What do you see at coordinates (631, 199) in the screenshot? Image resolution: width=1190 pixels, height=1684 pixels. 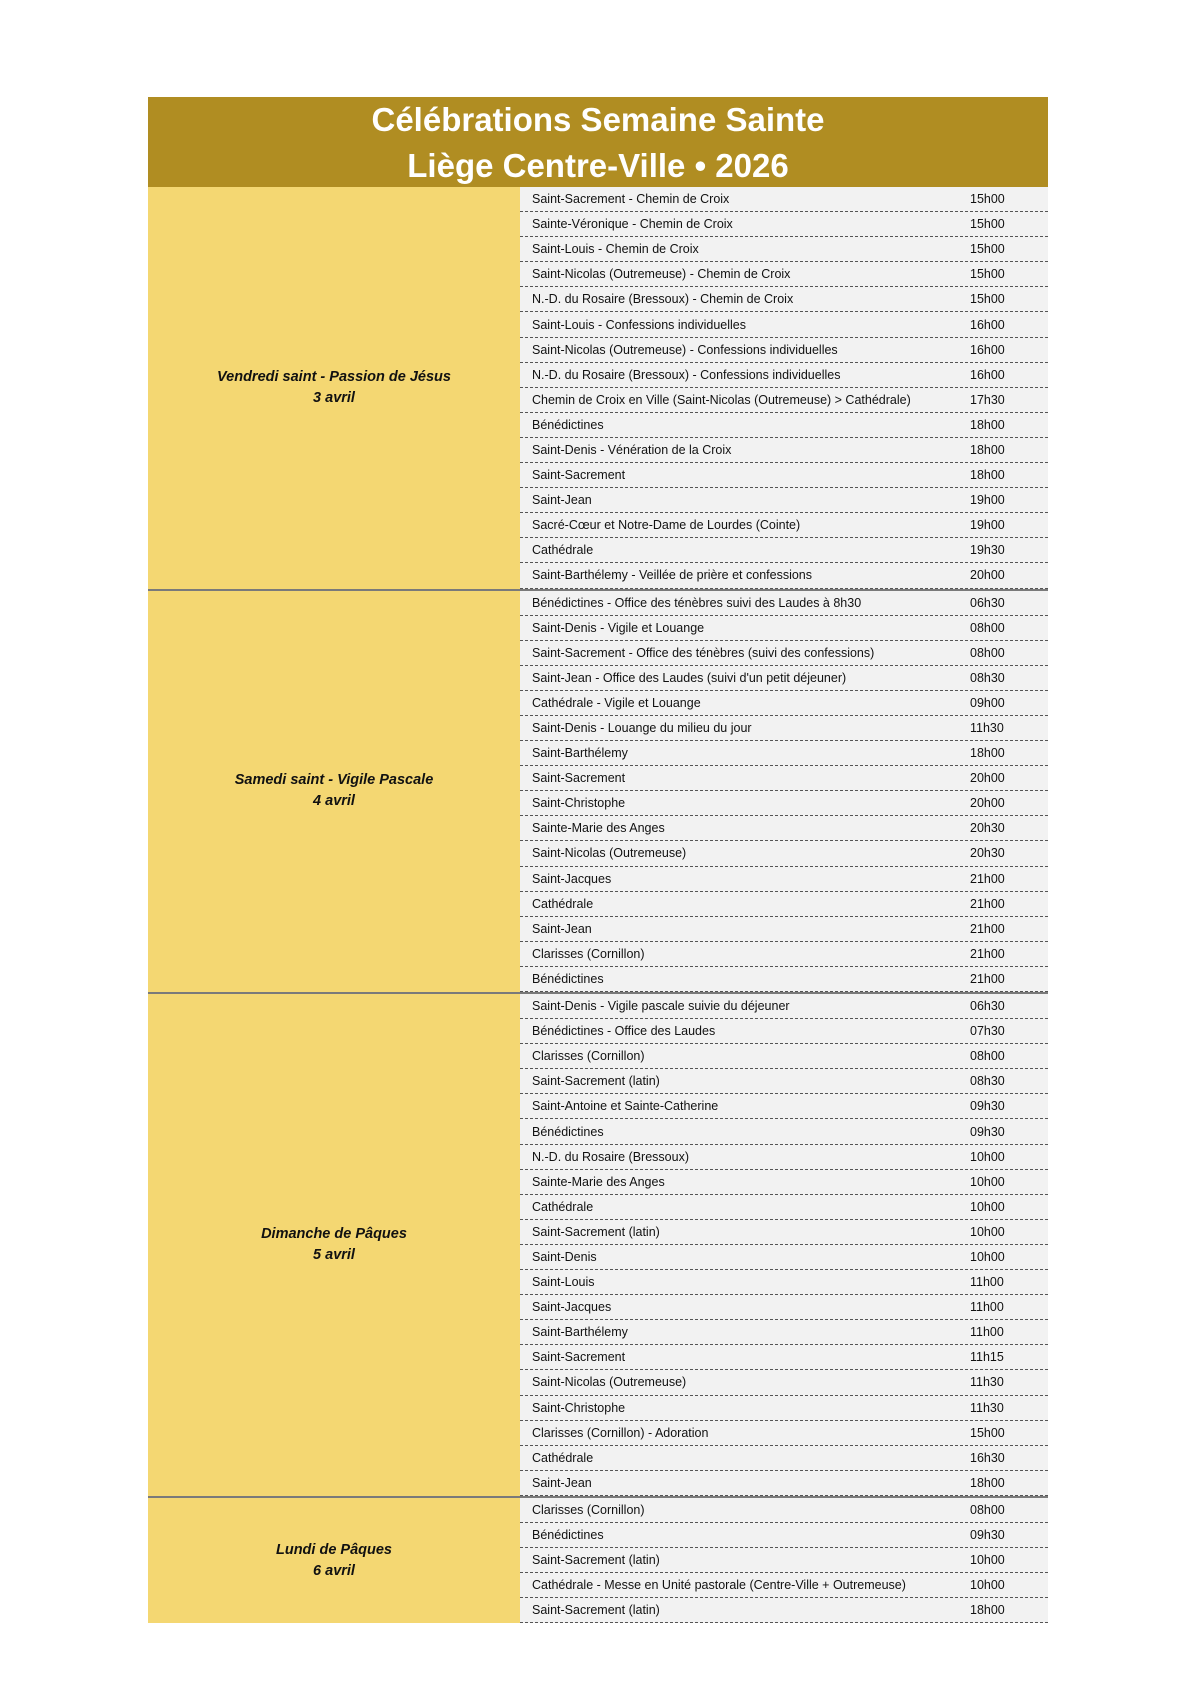 I see `celebration-name: Saint-Sacrement - Chemin de Croix` at bounding box center [631, 199].